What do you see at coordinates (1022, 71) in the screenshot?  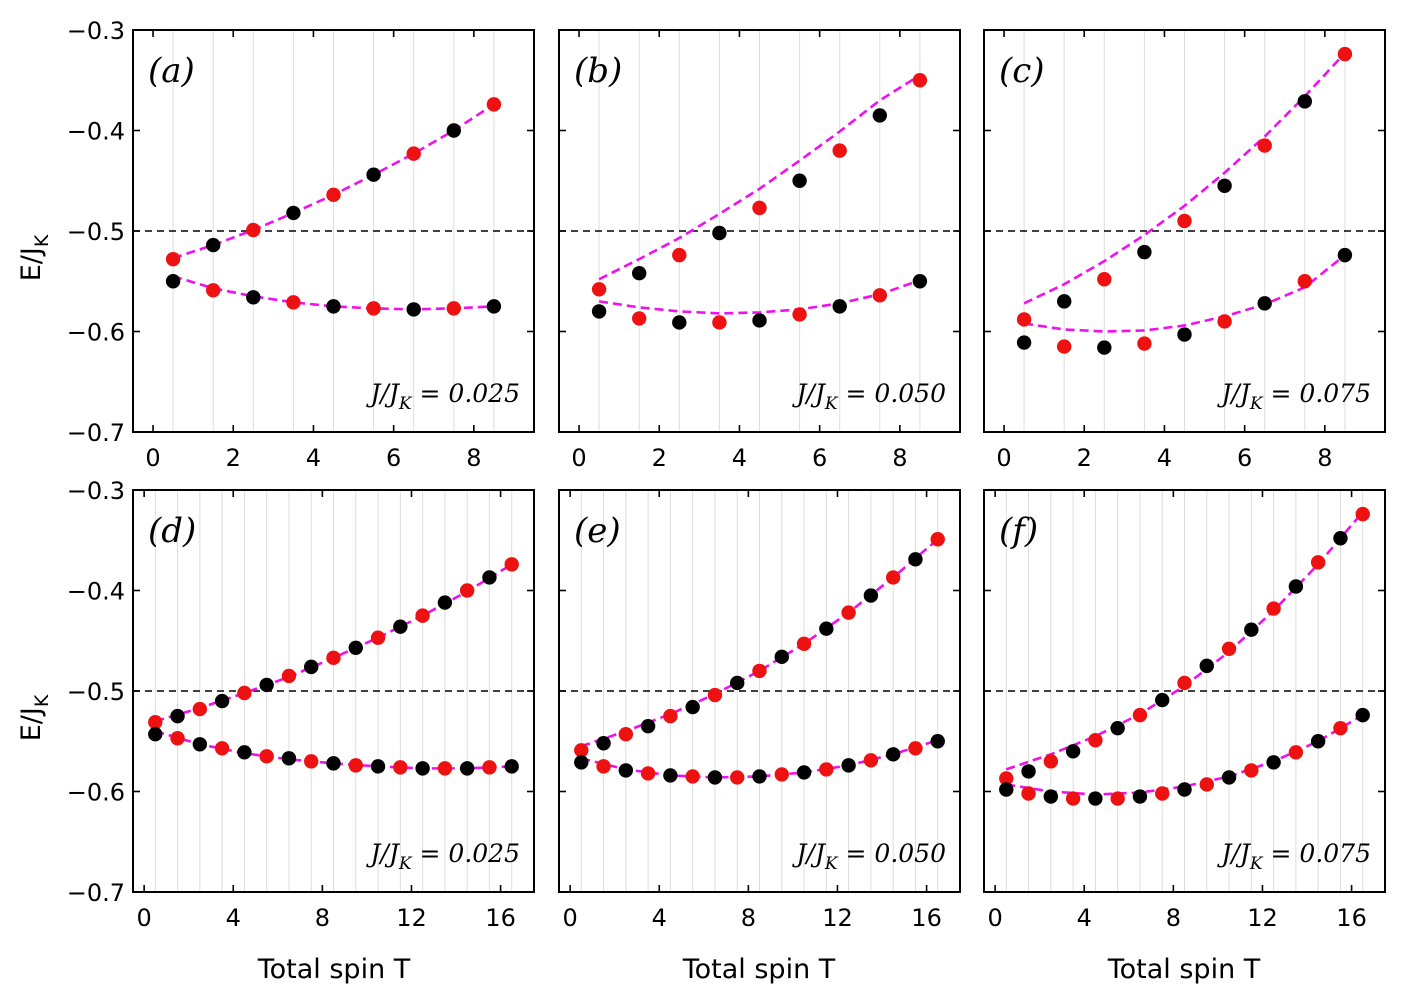 I see `panel-label: (c)` at bounding box center [1022, 71].